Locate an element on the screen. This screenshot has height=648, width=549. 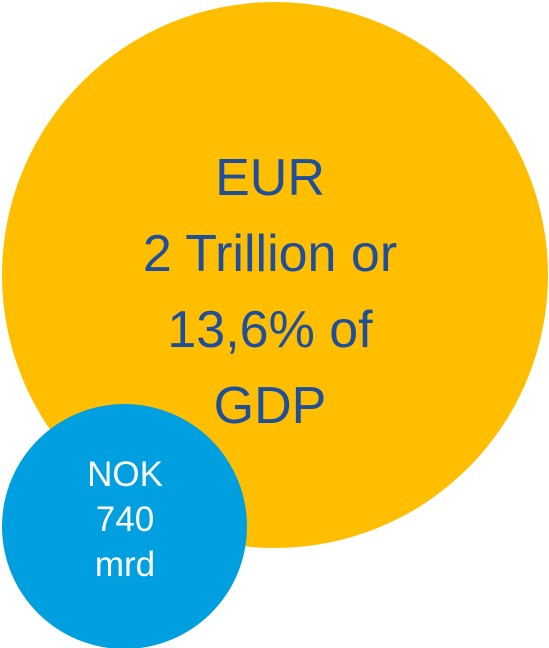
nok-bubble-line-unit: mrd is located at coordinates (125, 564).